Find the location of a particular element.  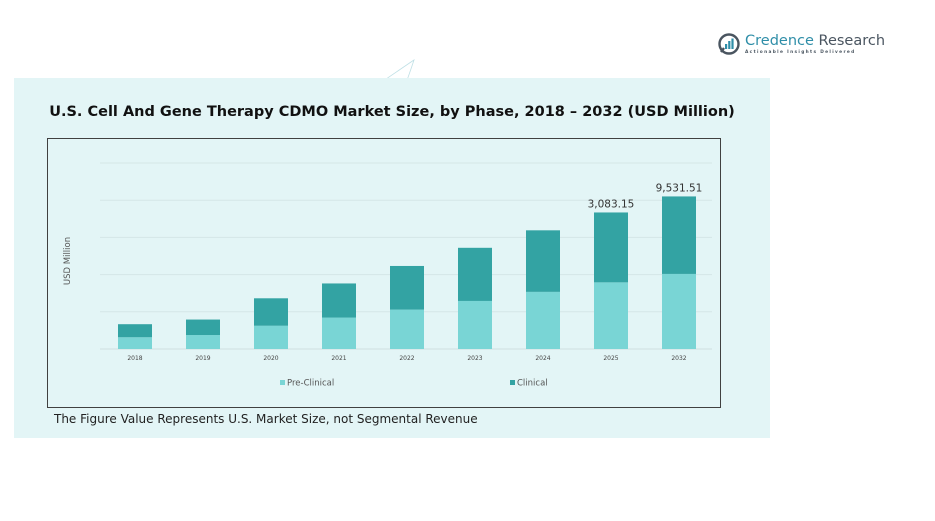

bar-pre-clinical-2020 is located at coordinates (271, 337).